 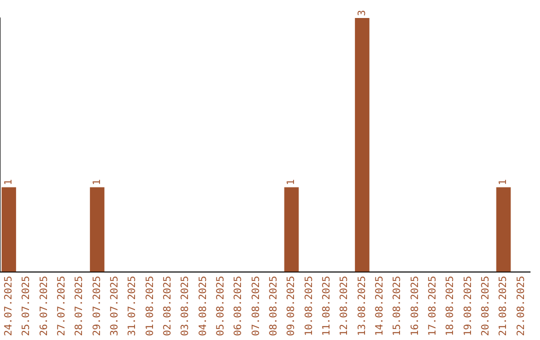 I want to click on x-tick-label: 21.08.2025, so click(x=504, y=306).